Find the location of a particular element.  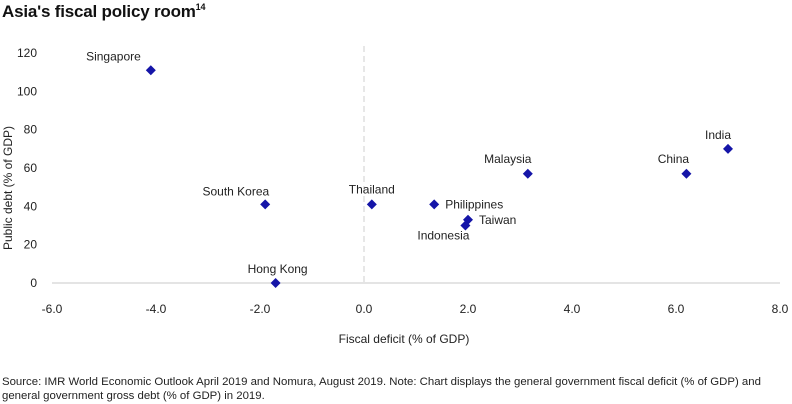

data-point-label: Philippines is located at coordinates (474, 204).